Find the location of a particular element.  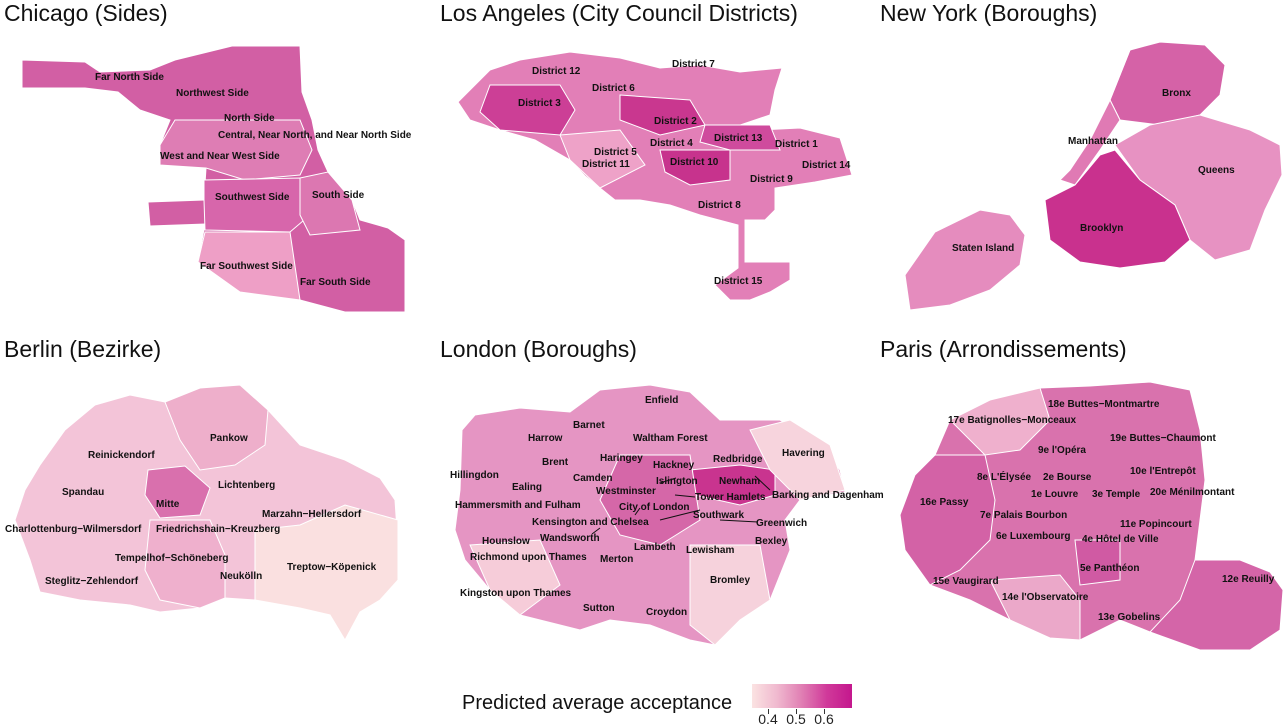

region-label: 20e Ménilmontant is located at coordinates (1192, 492).